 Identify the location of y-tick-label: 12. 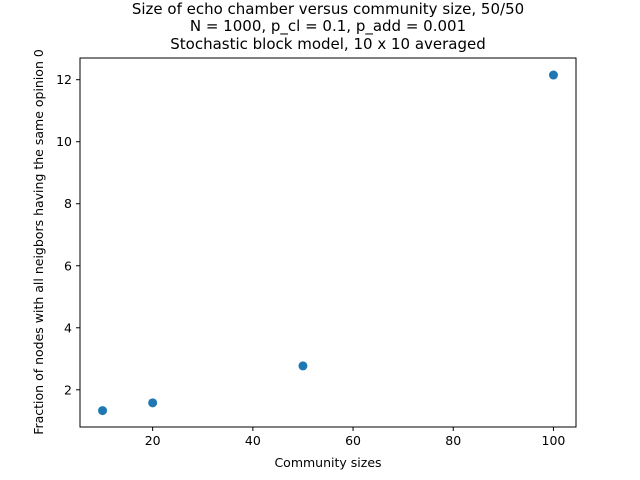
(64, 79).